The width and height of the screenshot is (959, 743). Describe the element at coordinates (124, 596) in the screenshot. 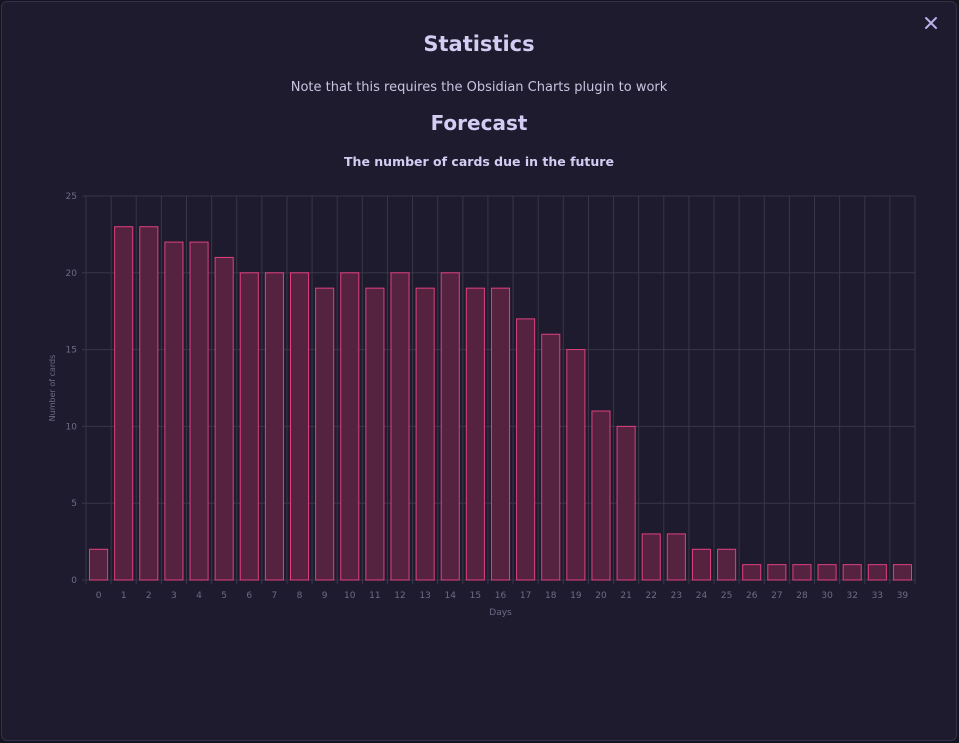

I see `x-tick-label: 1` at that location.